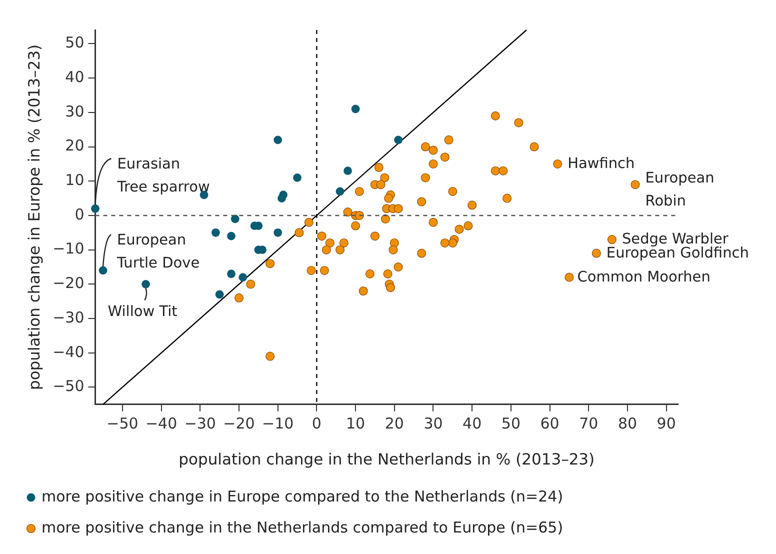 The width and height of the screenshot is (776, 554). I want to click on legend-label: more positive change in Europe compared to the Netherlands (n=24), so click(303, 496).